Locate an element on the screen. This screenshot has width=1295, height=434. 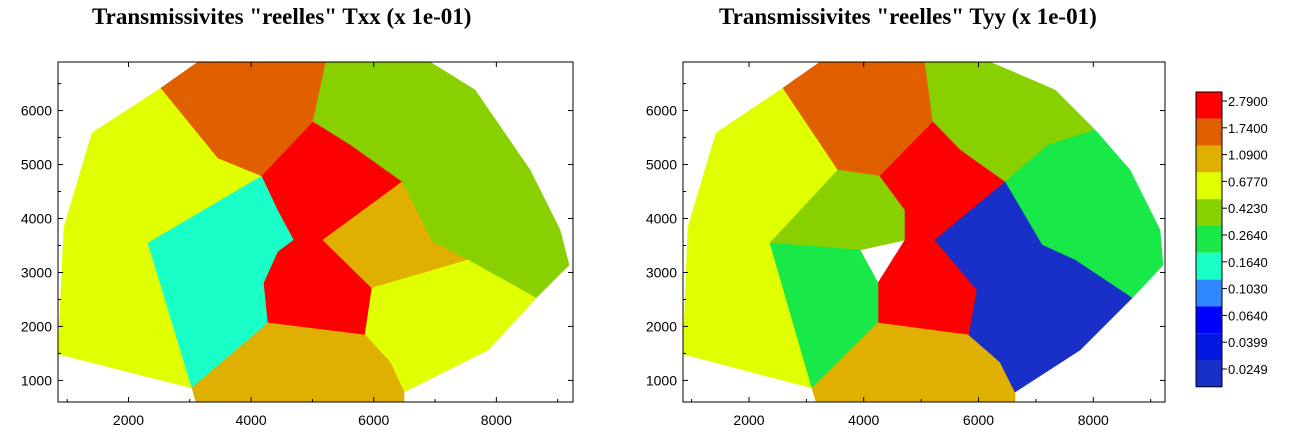
legend-label: 0.0399 is located at coordinates (1248, 342).